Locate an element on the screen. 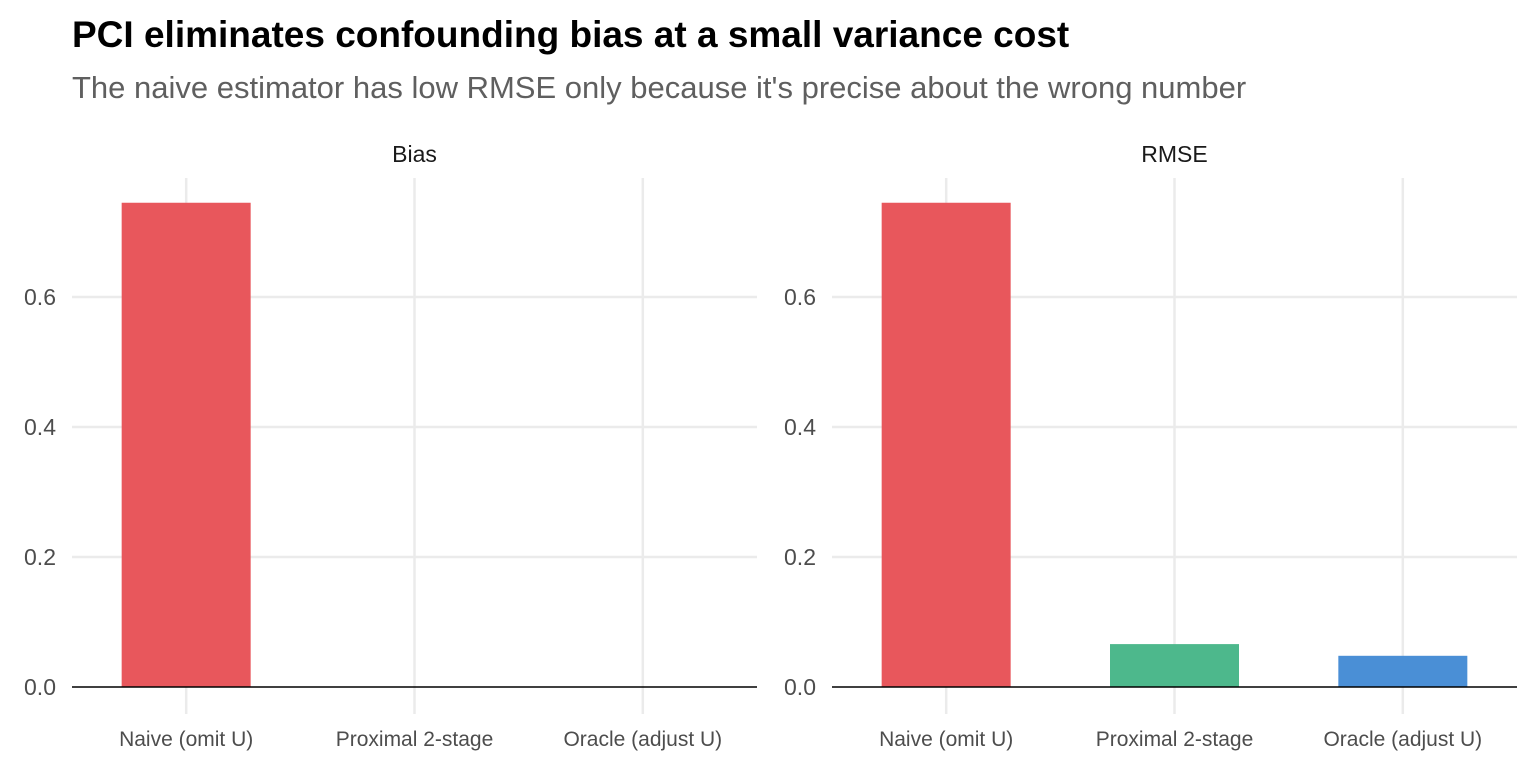 The image size is (1536, 768). bar-oracle-adjust-u is located at coordinates (1403, 671).